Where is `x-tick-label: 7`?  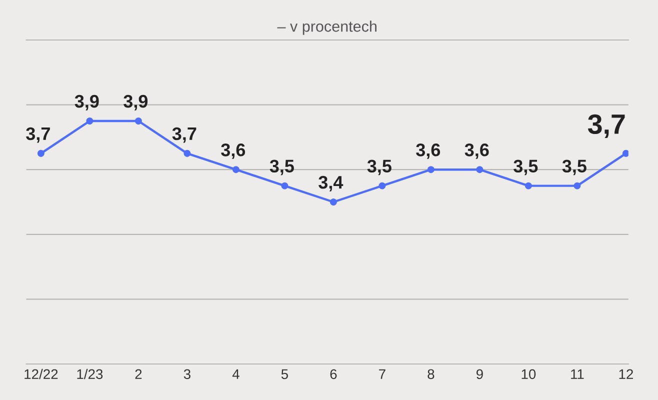
x-tick-label: 7 is located at coordinates (382, 374).